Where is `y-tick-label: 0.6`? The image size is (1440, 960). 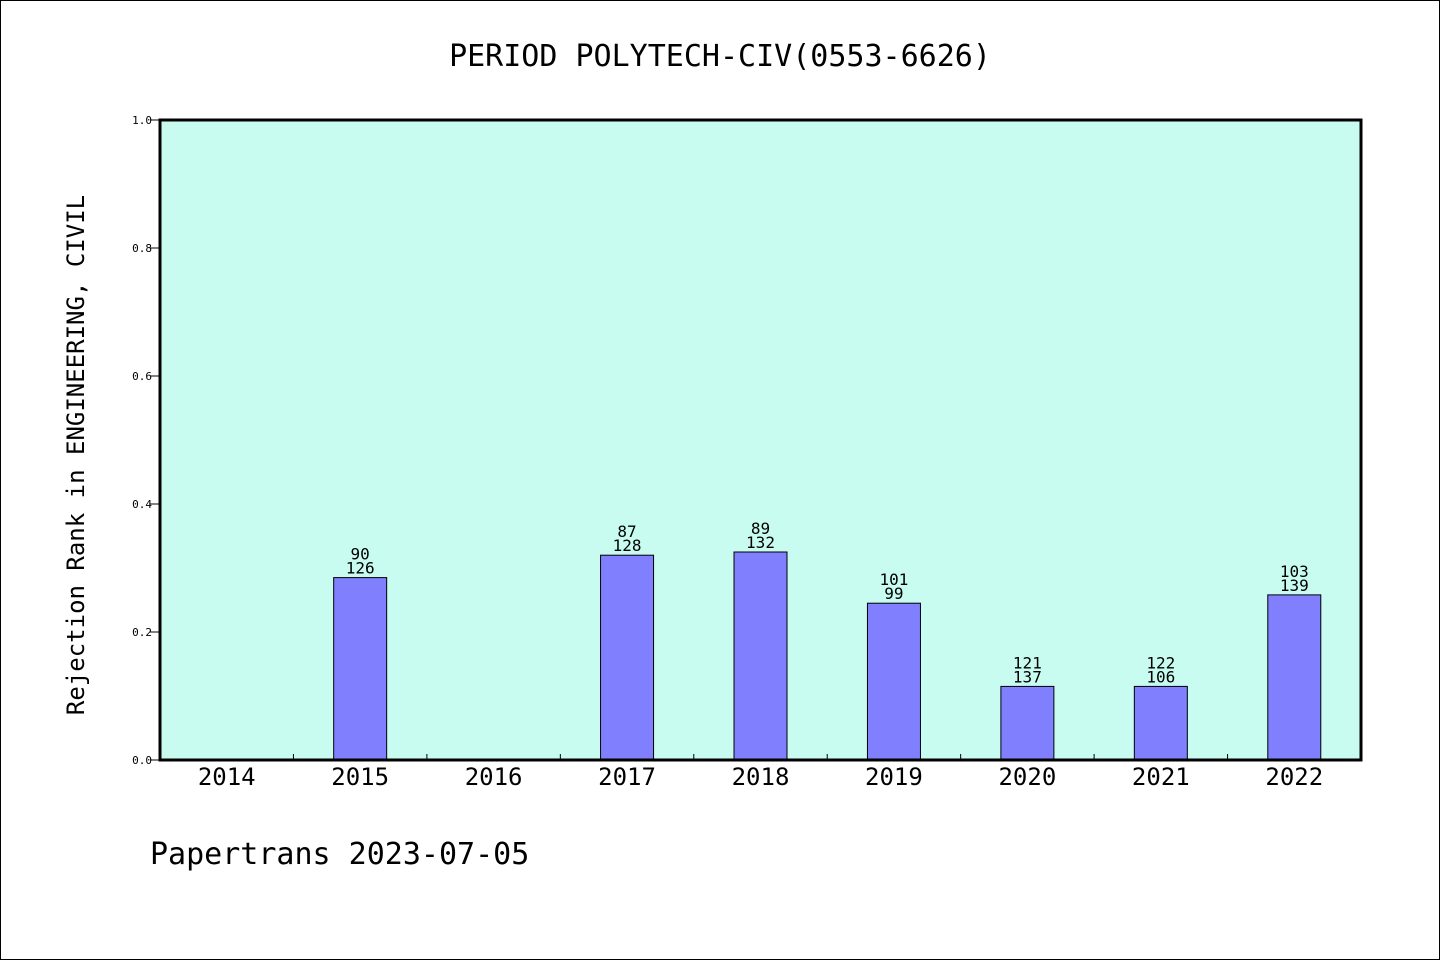
y-tick-label: 0.6 is located at coordinates (142, 376).